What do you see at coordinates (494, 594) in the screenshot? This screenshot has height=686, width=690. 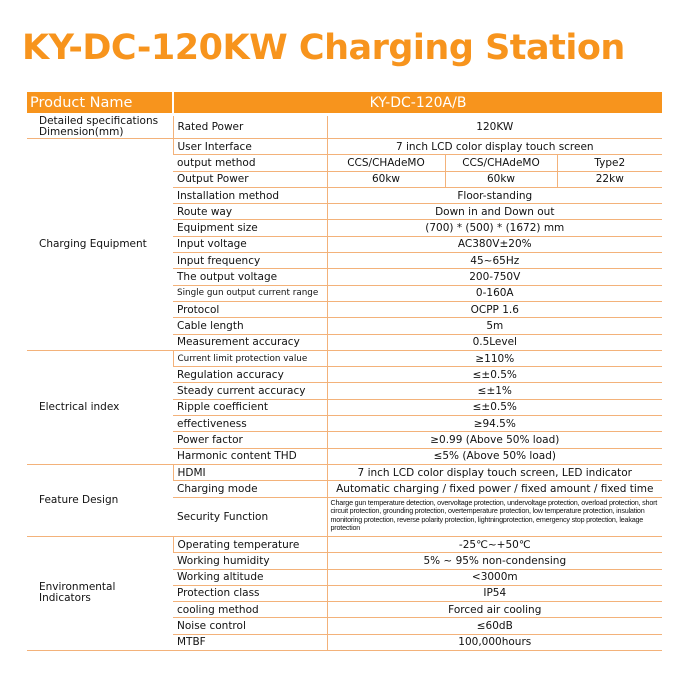 I see `spec-value: IP54` at bounding box center [494, 594].